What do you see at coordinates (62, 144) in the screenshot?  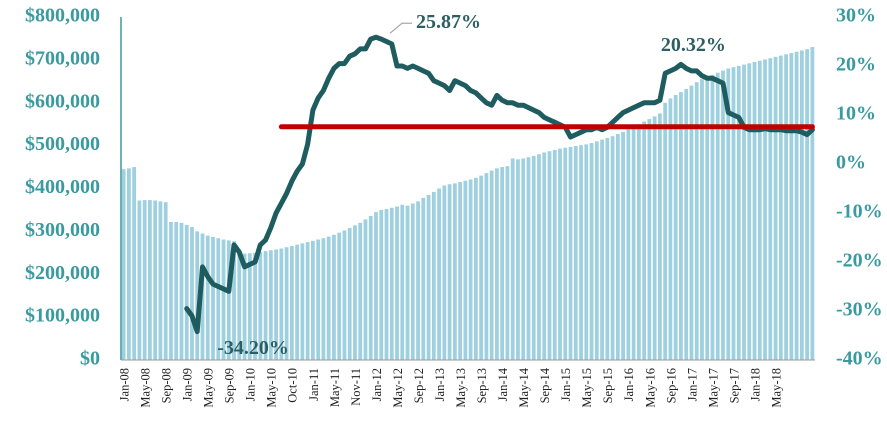 I see `y-tick-label: $500,000` at bounding box center [62, 144].